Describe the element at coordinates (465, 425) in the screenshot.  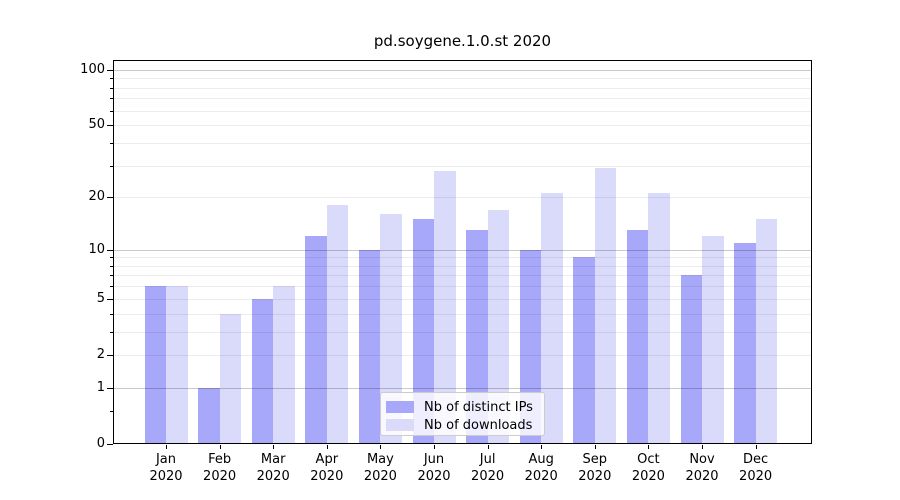
I see `legend-item-downloads: Nb of downloads` at that location.